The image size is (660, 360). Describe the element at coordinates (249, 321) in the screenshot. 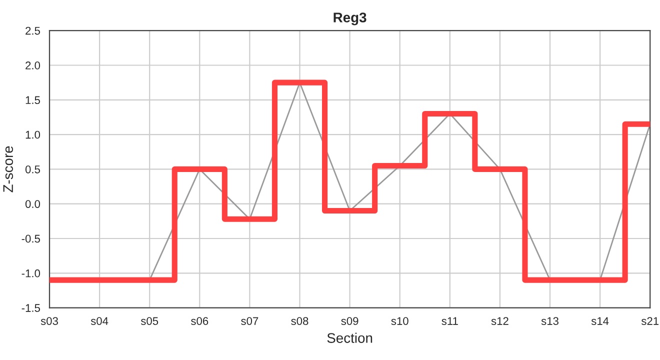

I see `x-tick-label: s07` at that location.